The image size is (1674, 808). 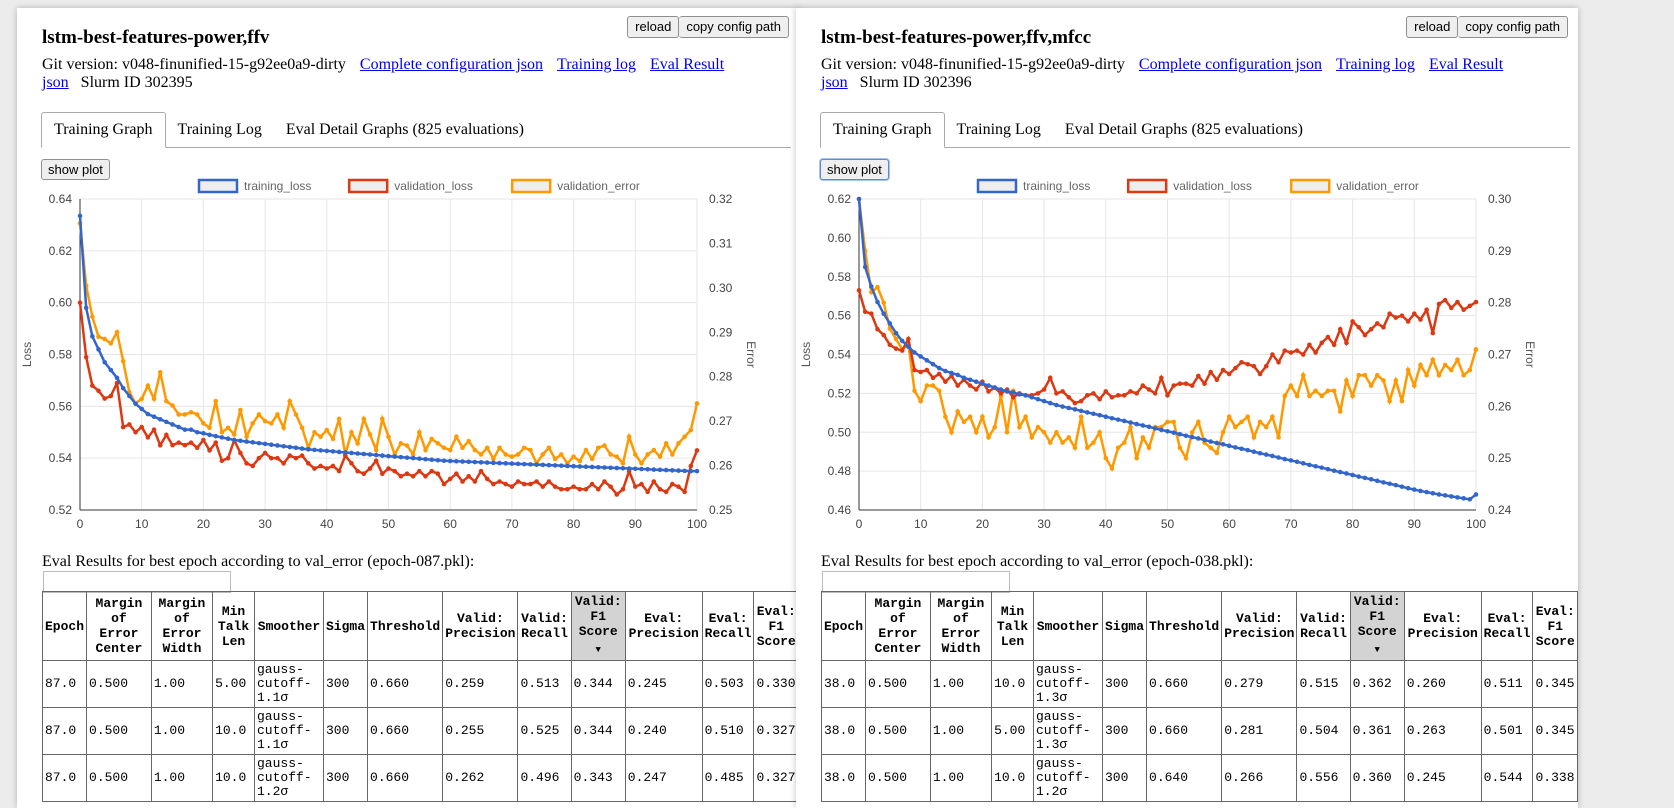 What do you see at coordinates (1476, 522) in the screenshot?
I see `x-tick-label: 100` at bounding box center [1476, 522].